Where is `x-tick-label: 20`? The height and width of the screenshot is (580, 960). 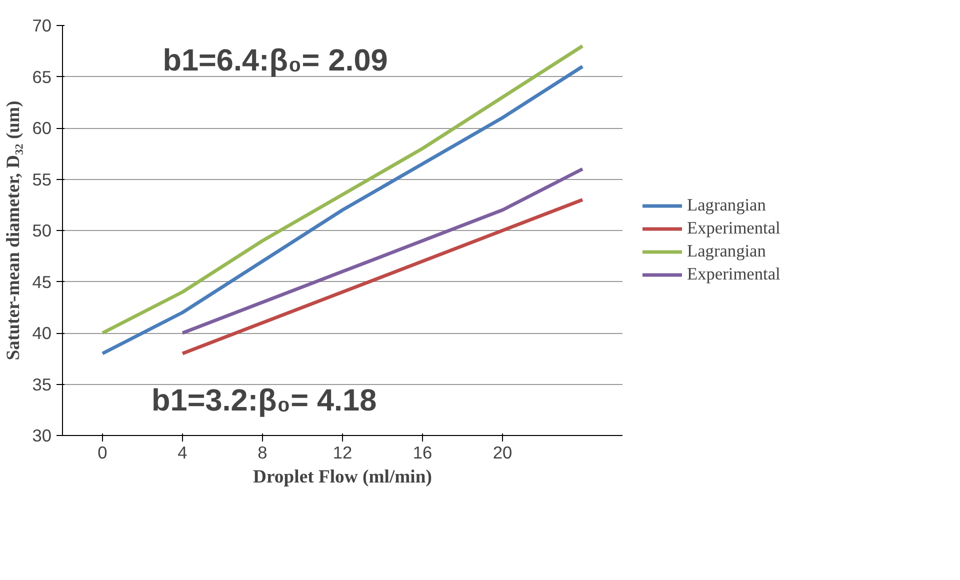 x-tick-label: 20 is located at coordinates (502, 452).